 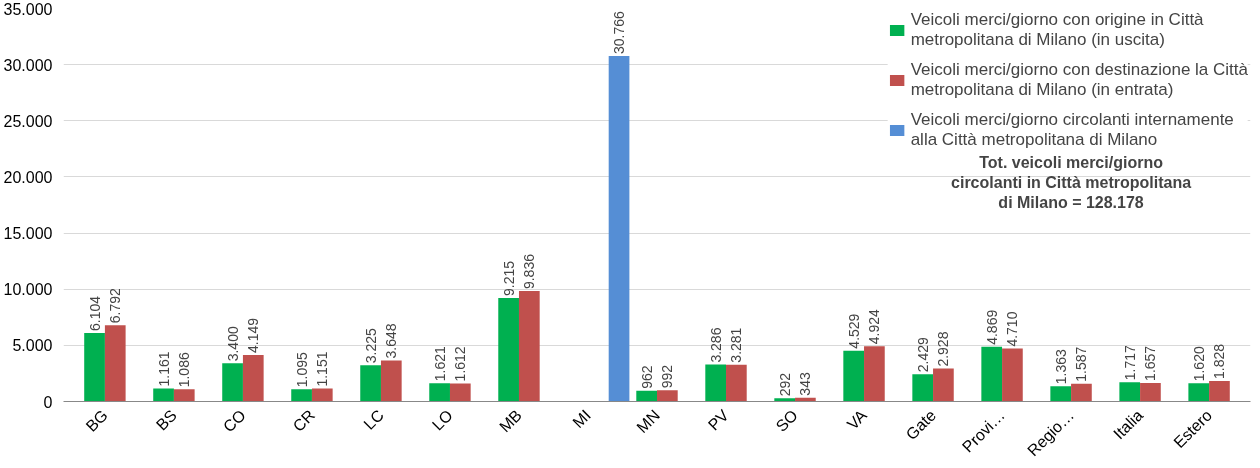 What do you see at coordinates (718, 420) in the screenshot?
I see `x-tick-label: PV` at bounding box center [718, 420].